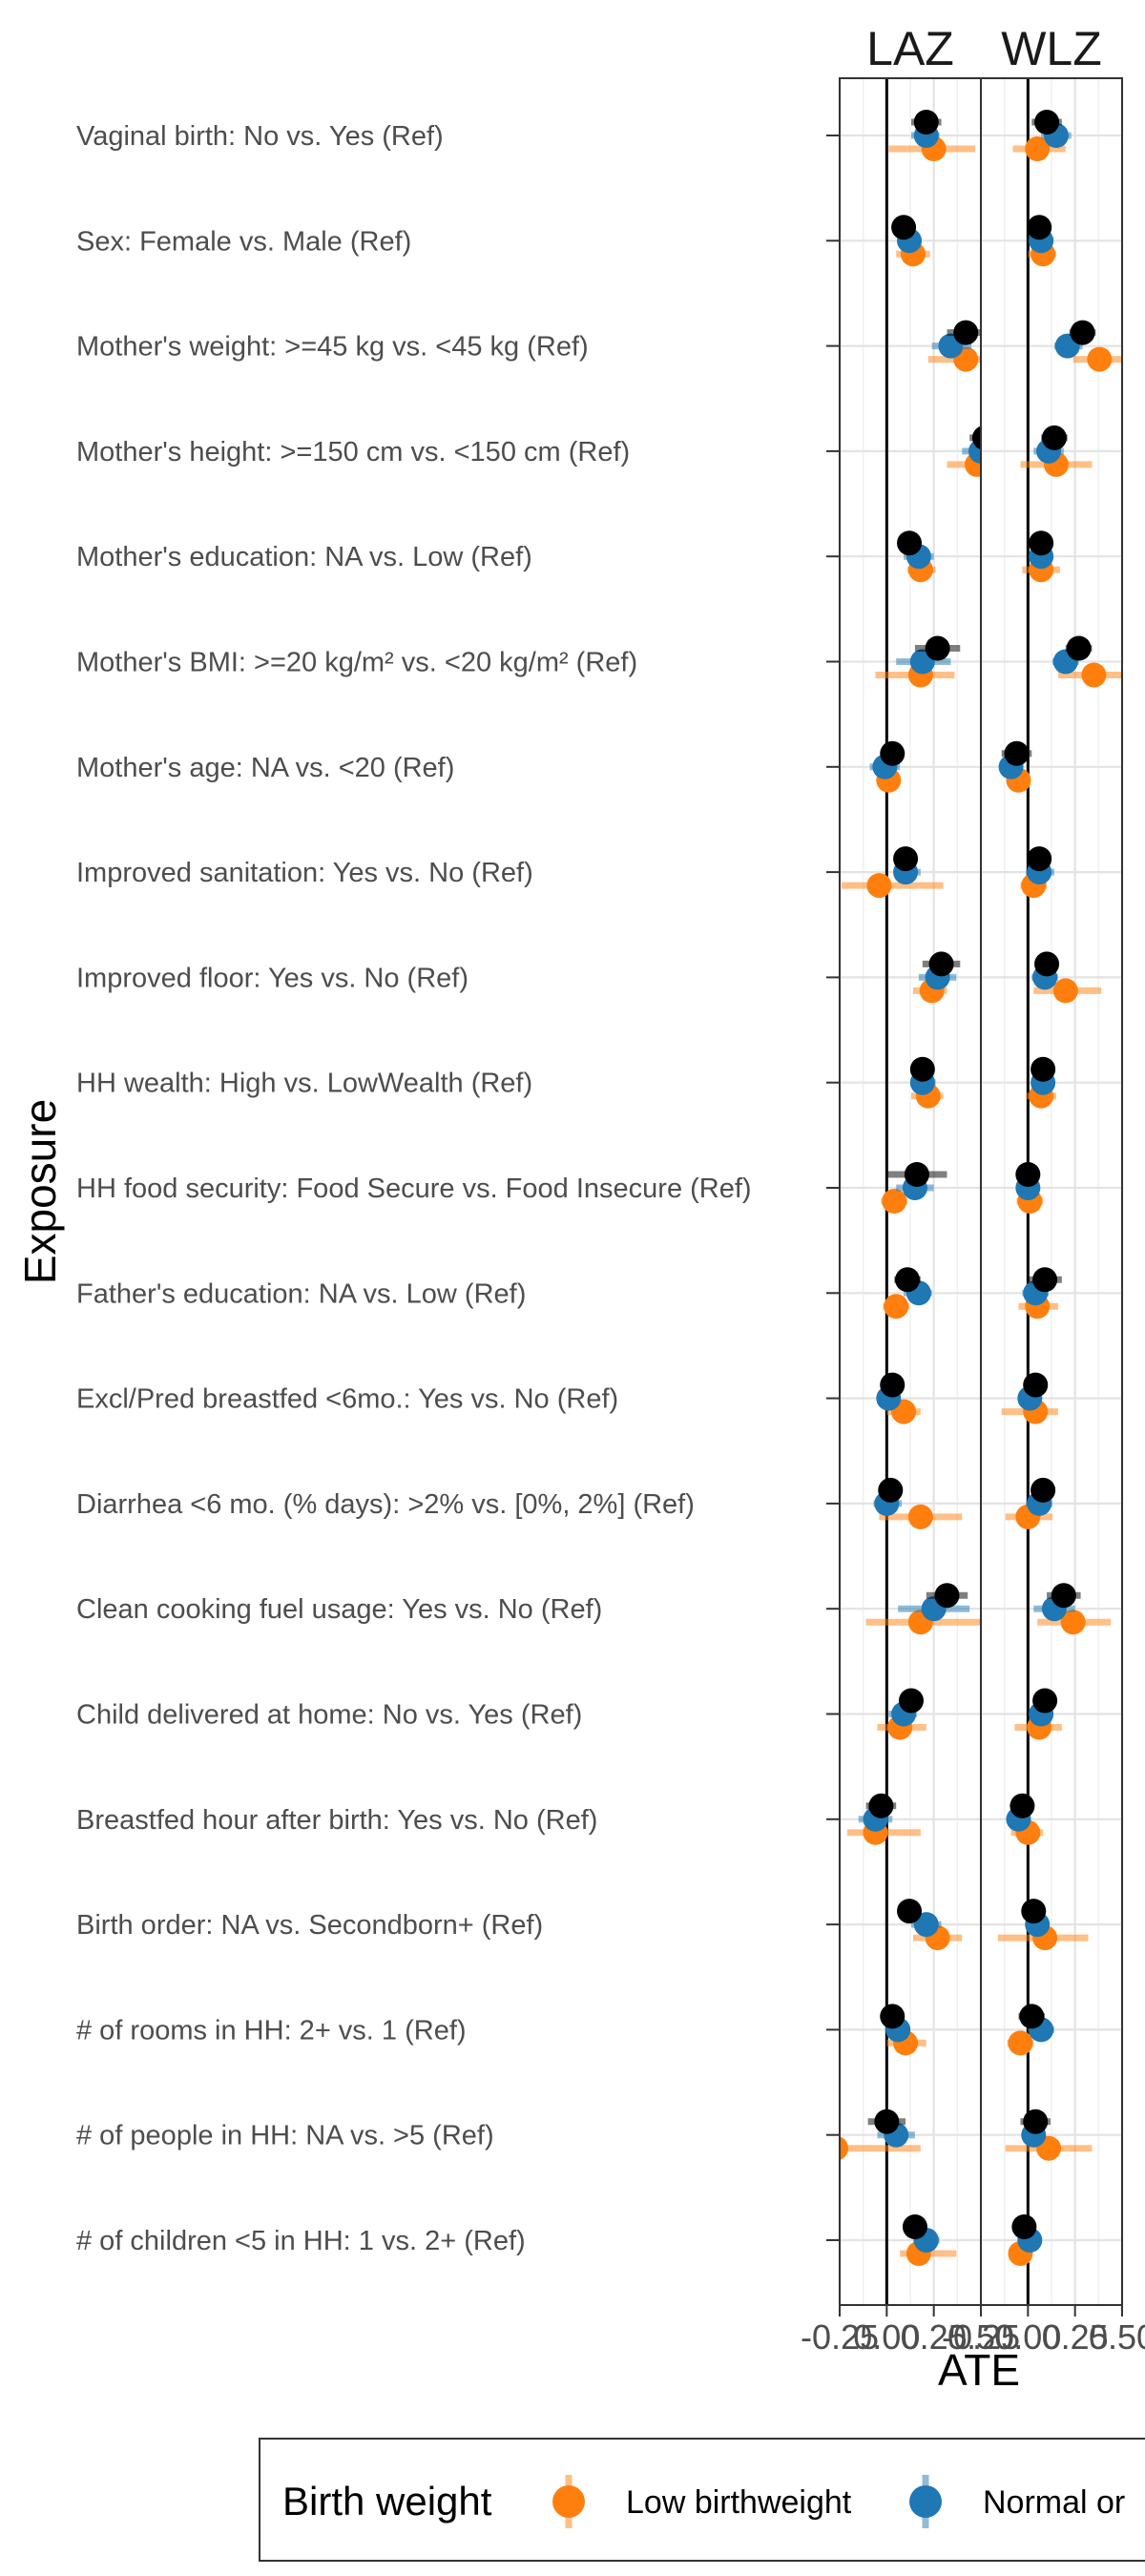 This screenshot has width=1145, height=2576. Describe the element at coordinates (265, 768) in the screenshot. I see `y-tick-label: Mother's age: NA vs. <20 (Ref)` at that location.